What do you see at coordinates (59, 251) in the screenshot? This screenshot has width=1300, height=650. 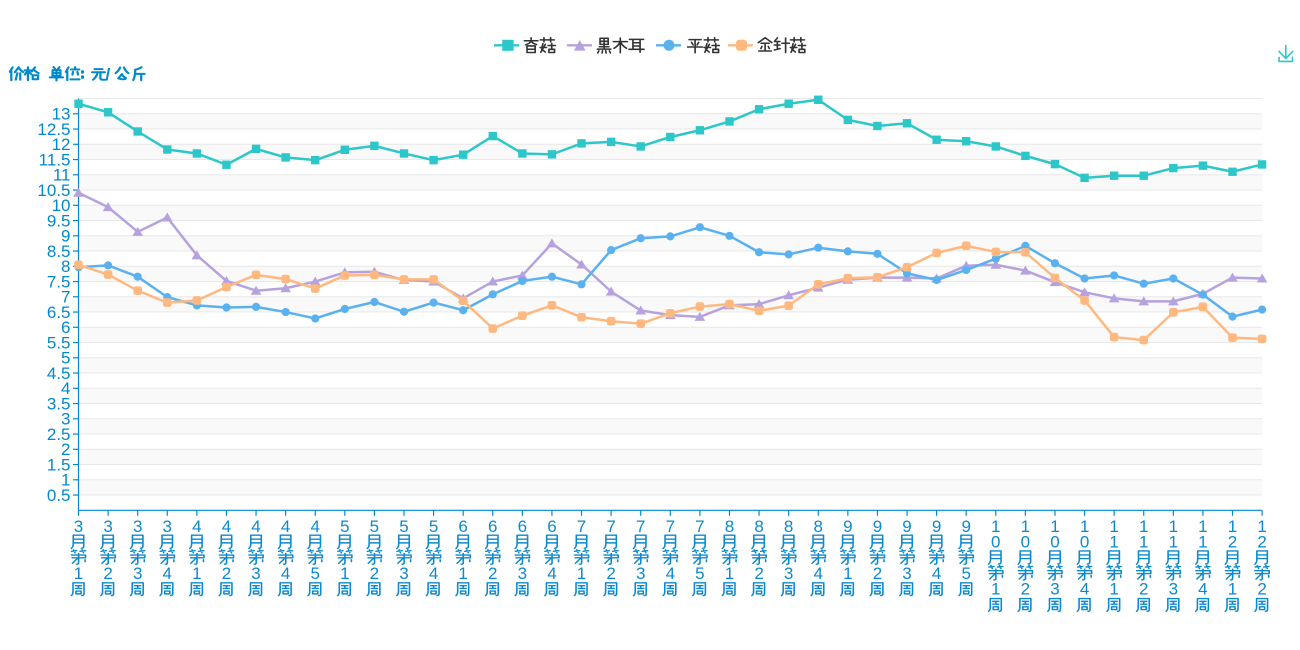 I see `svg-text: 8.5` at bounding box center [59, 251].